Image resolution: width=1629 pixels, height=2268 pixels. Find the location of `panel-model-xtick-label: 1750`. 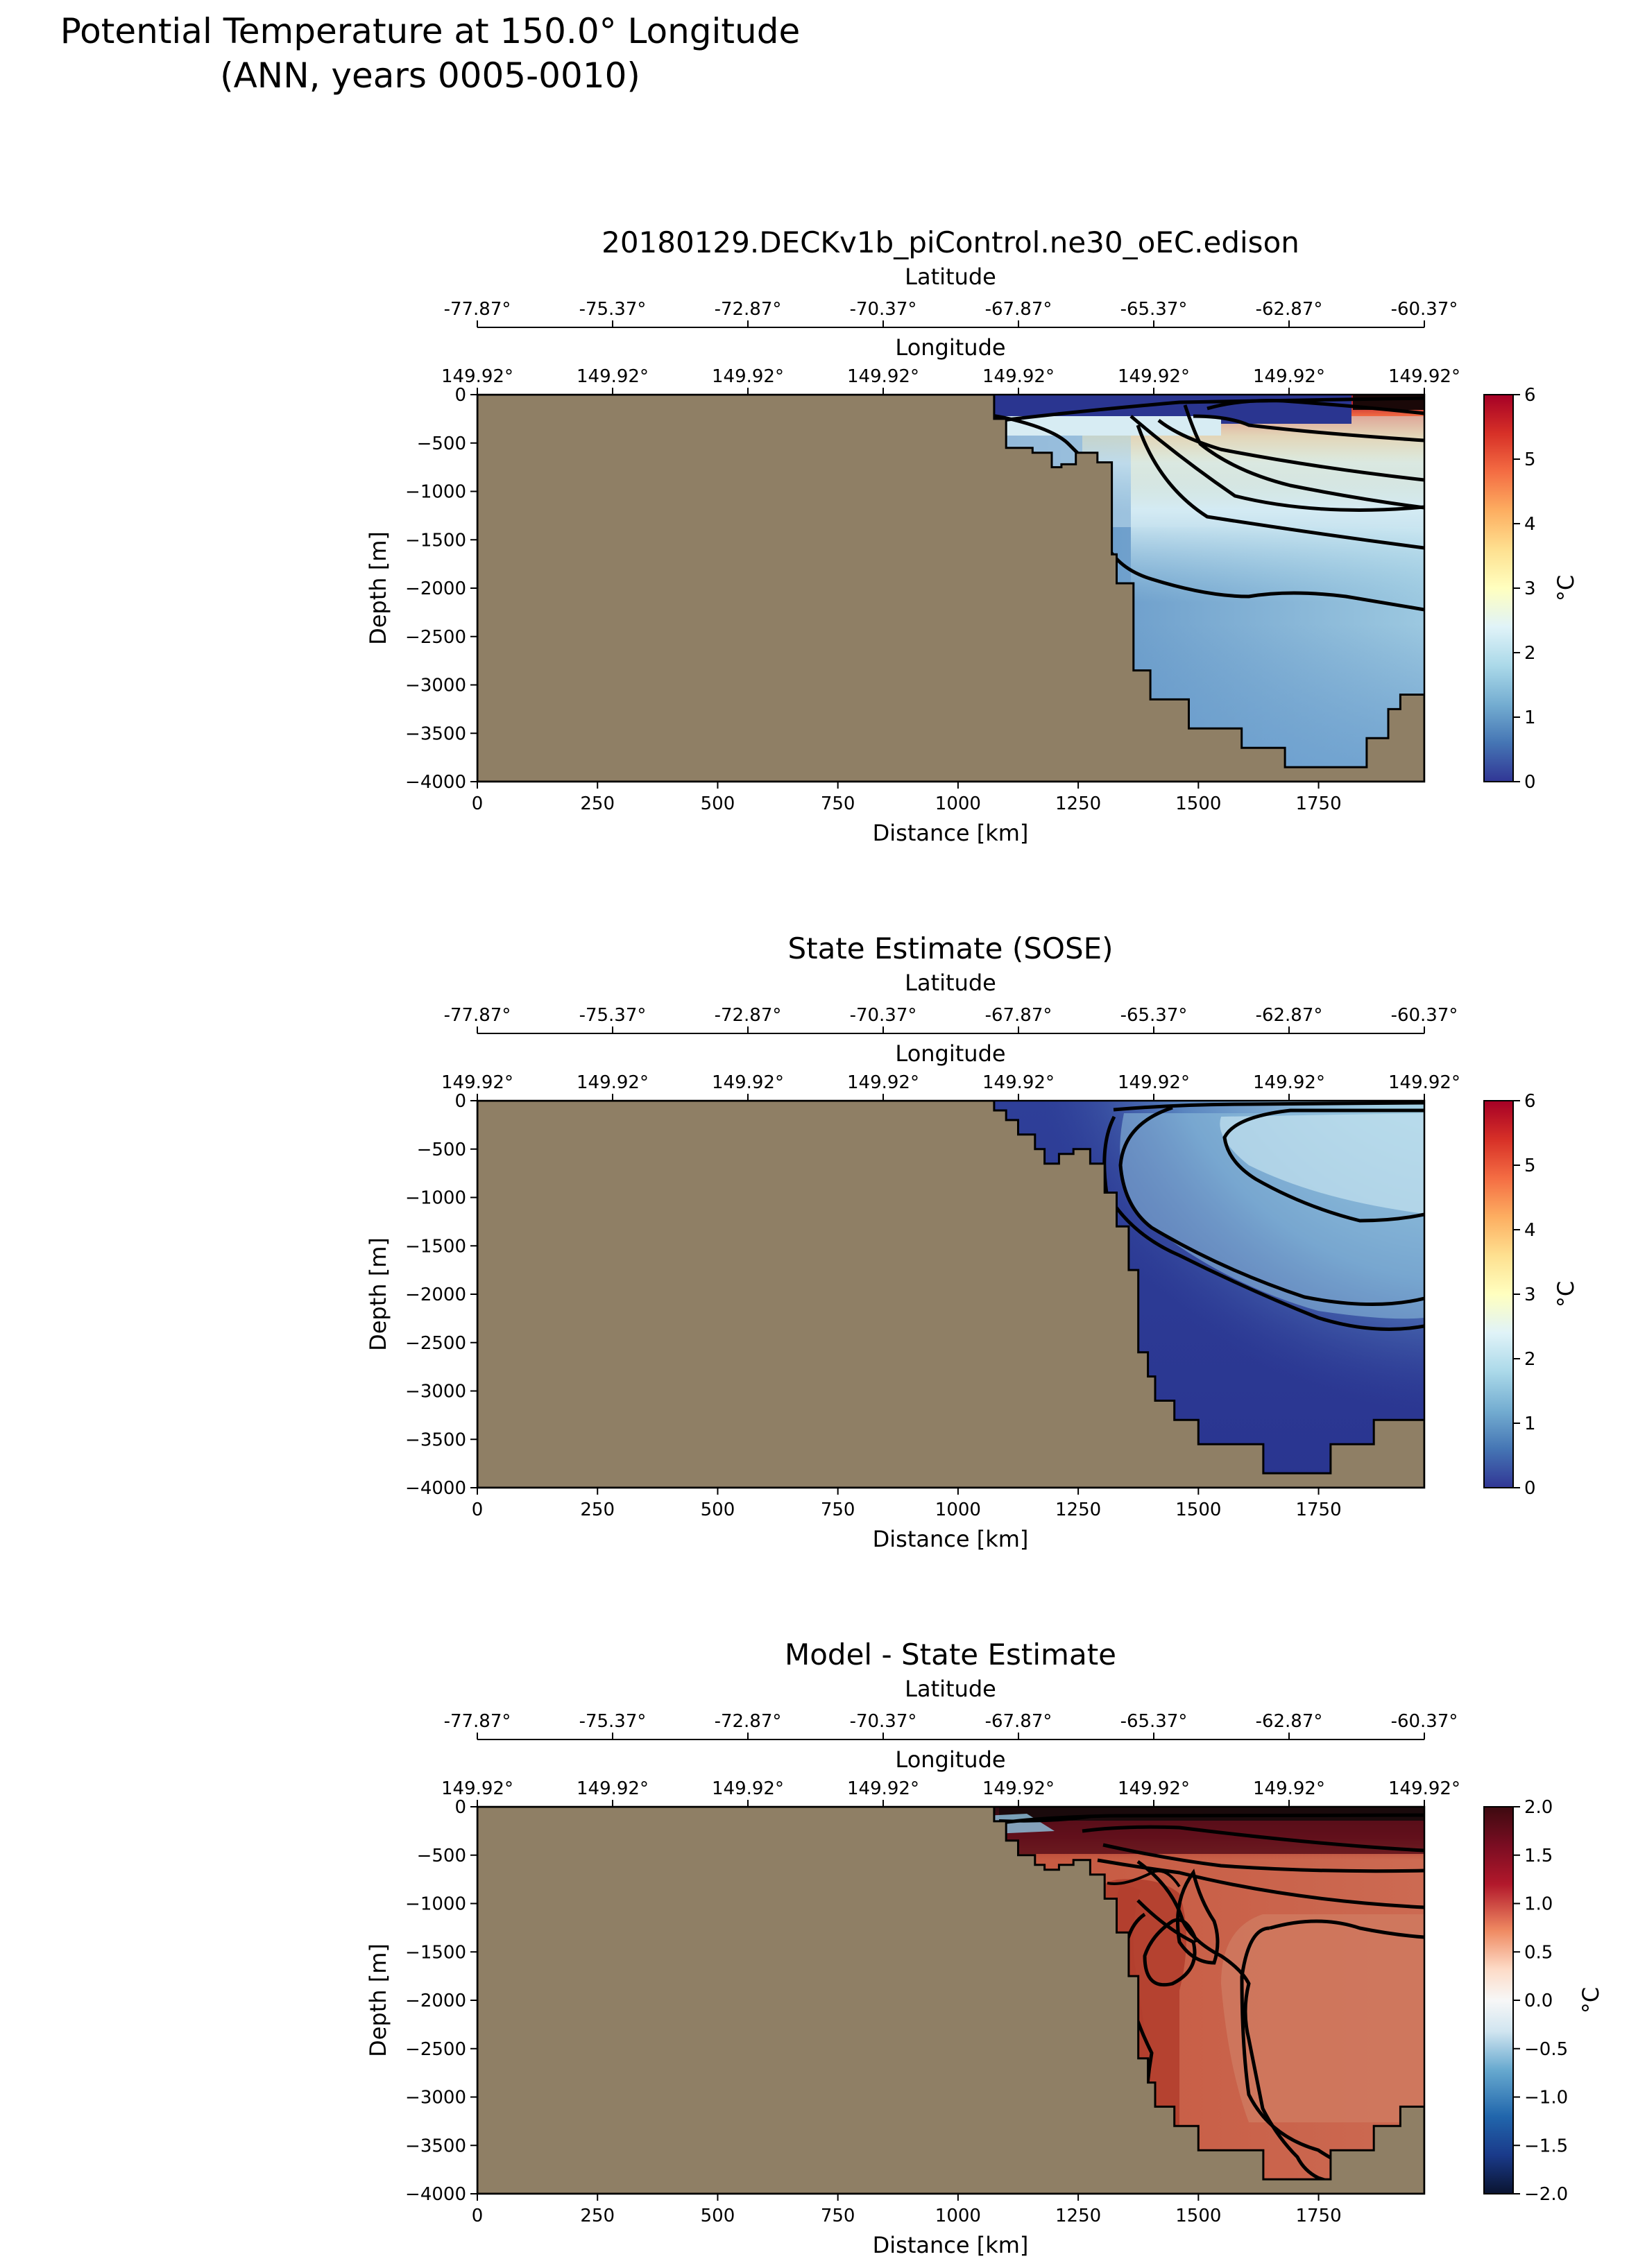

panel-model-xtick-label: 1750 is located at coordinates (1318, 803).